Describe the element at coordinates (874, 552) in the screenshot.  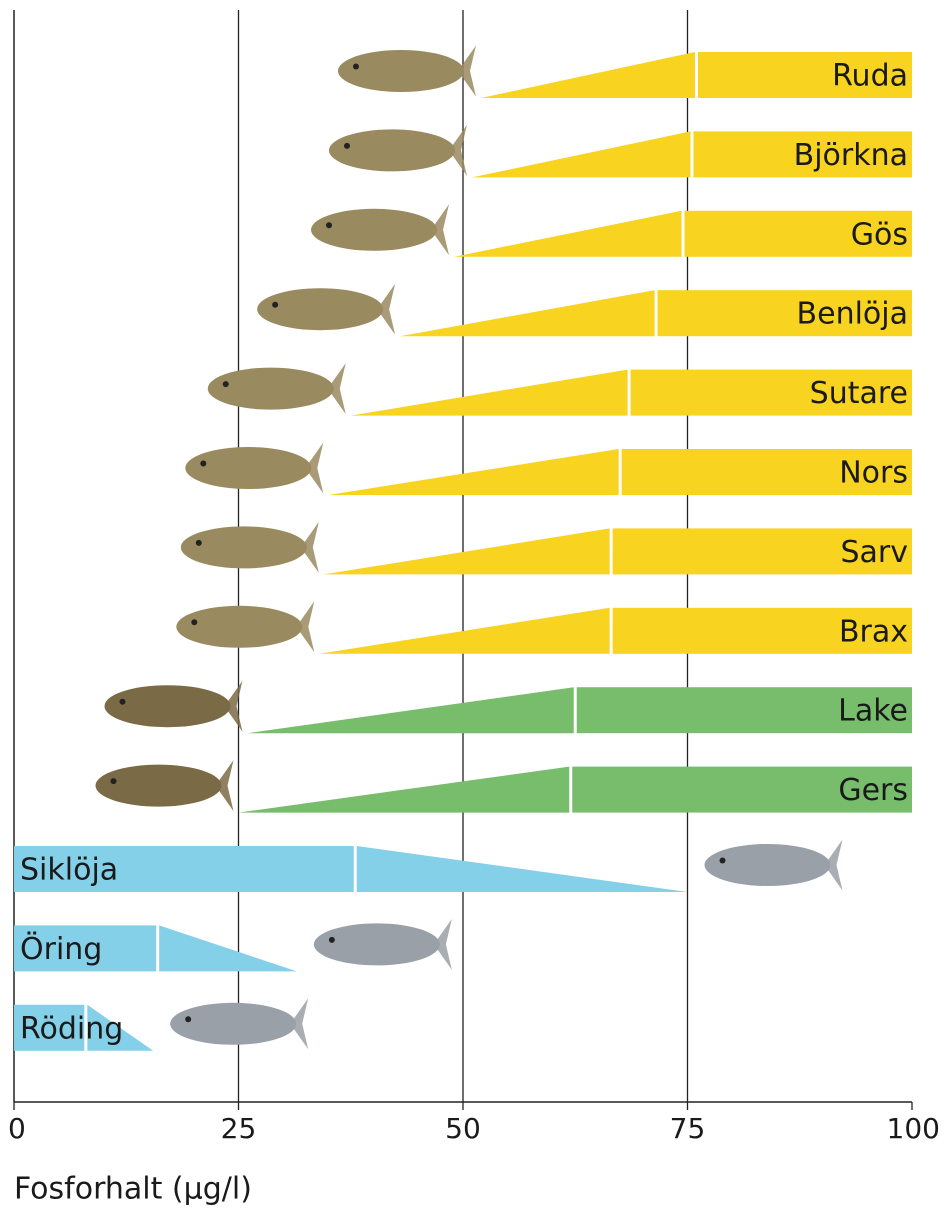
I see `species-label: Sarv` at that location.